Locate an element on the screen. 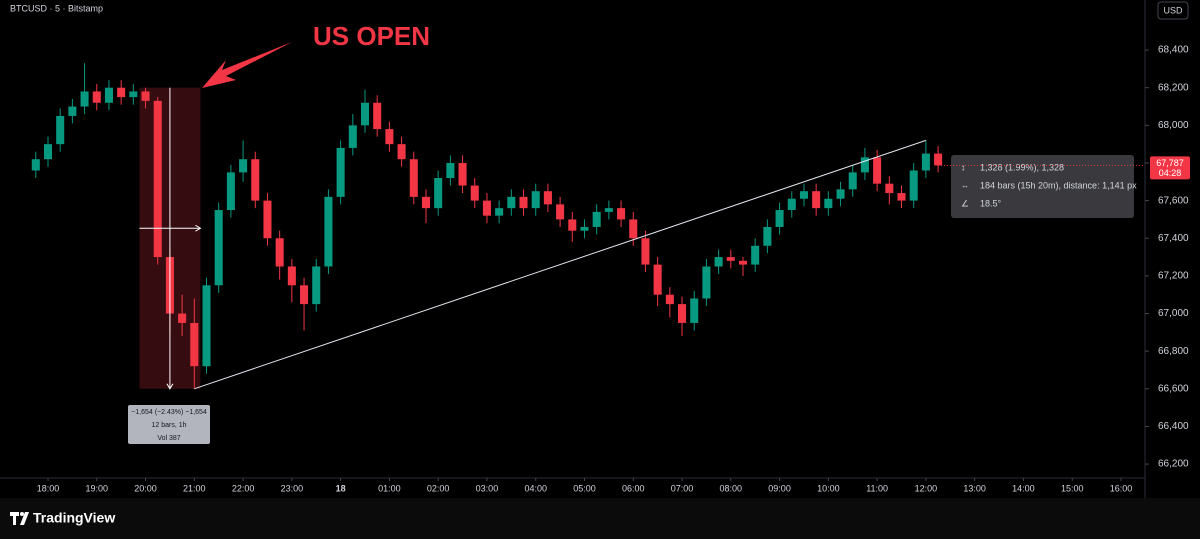 This screenshot has height=539, width=1200. last-price-tag is located at coordinates (1170, 168).